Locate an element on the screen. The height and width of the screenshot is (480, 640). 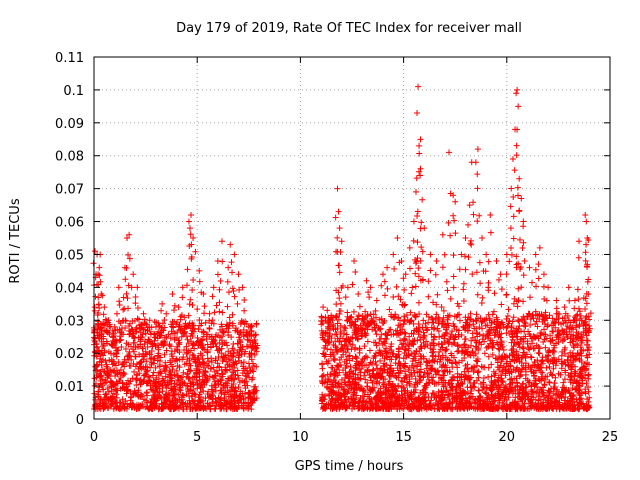
y-tick-label: 0.06 is located at coordinates (69, 223).